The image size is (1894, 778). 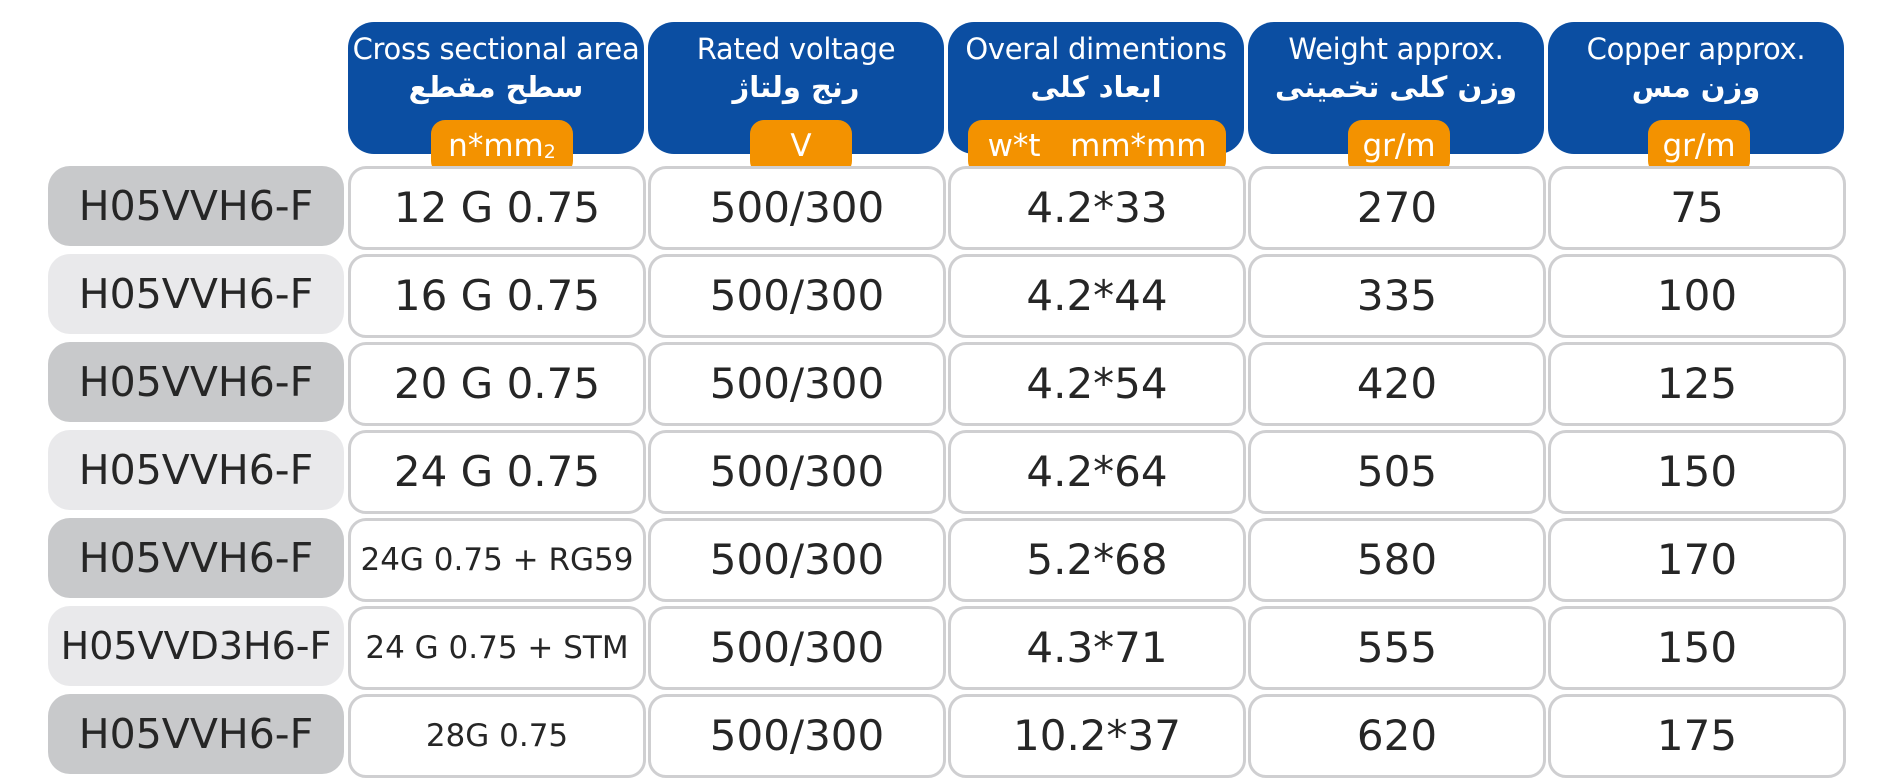 What do you see at coordinates (496, 146) in the screenshot?
I see `unit-text: n*mm` at bounding box center [496, 146].